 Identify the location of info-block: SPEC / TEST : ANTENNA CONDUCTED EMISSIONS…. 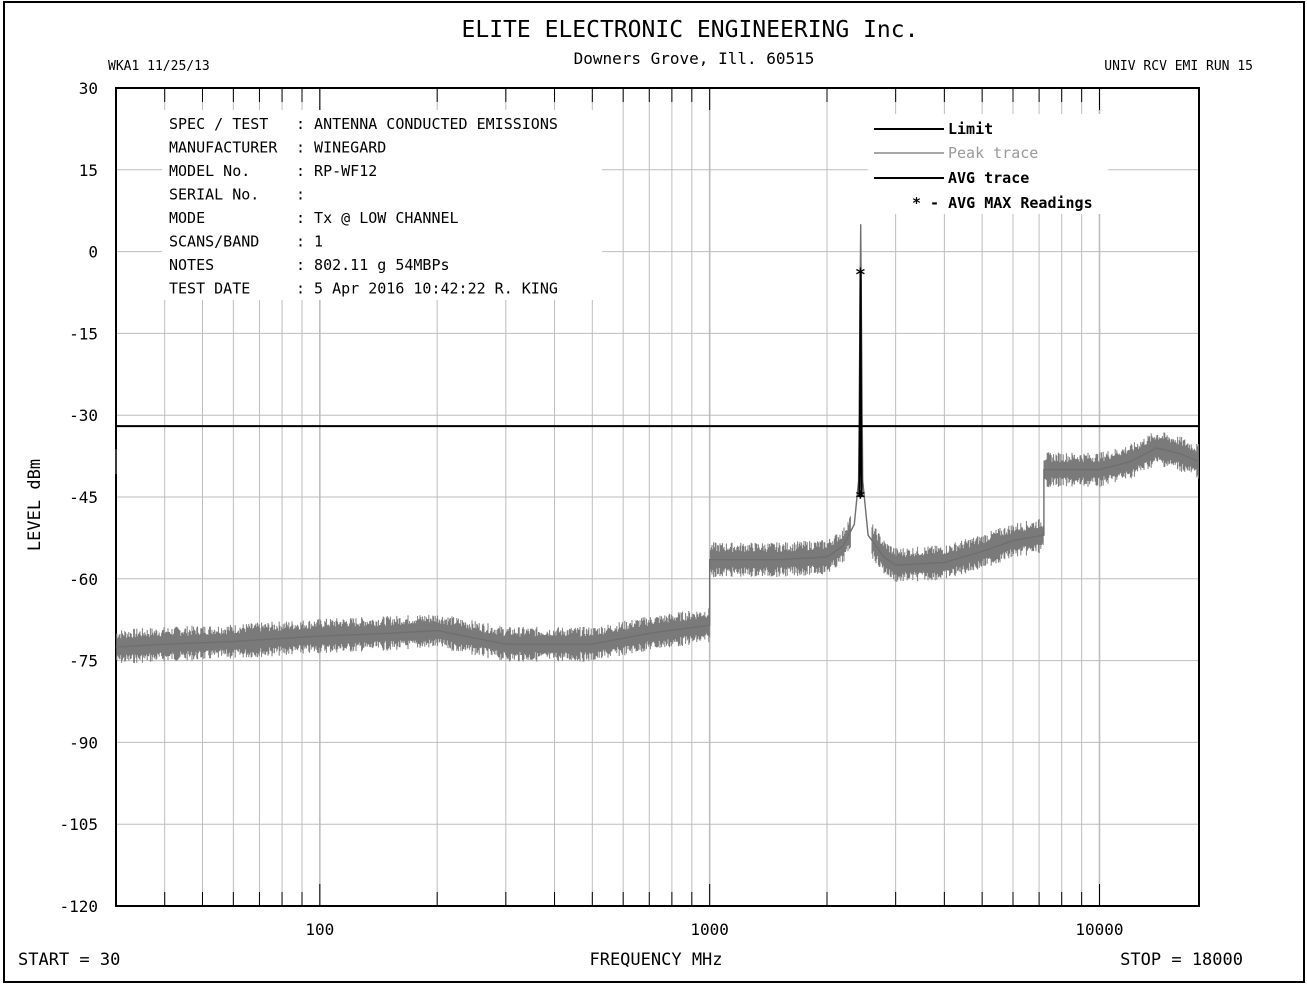
(363, 206).